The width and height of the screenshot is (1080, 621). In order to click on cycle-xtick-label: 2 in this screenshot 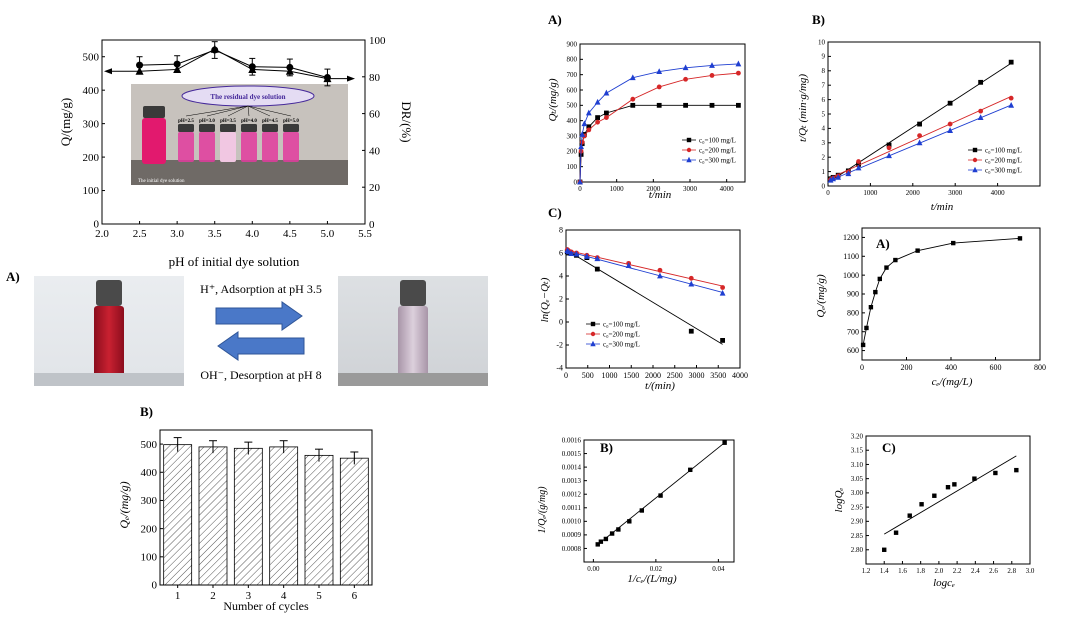, I will do `click(213, 596)`.